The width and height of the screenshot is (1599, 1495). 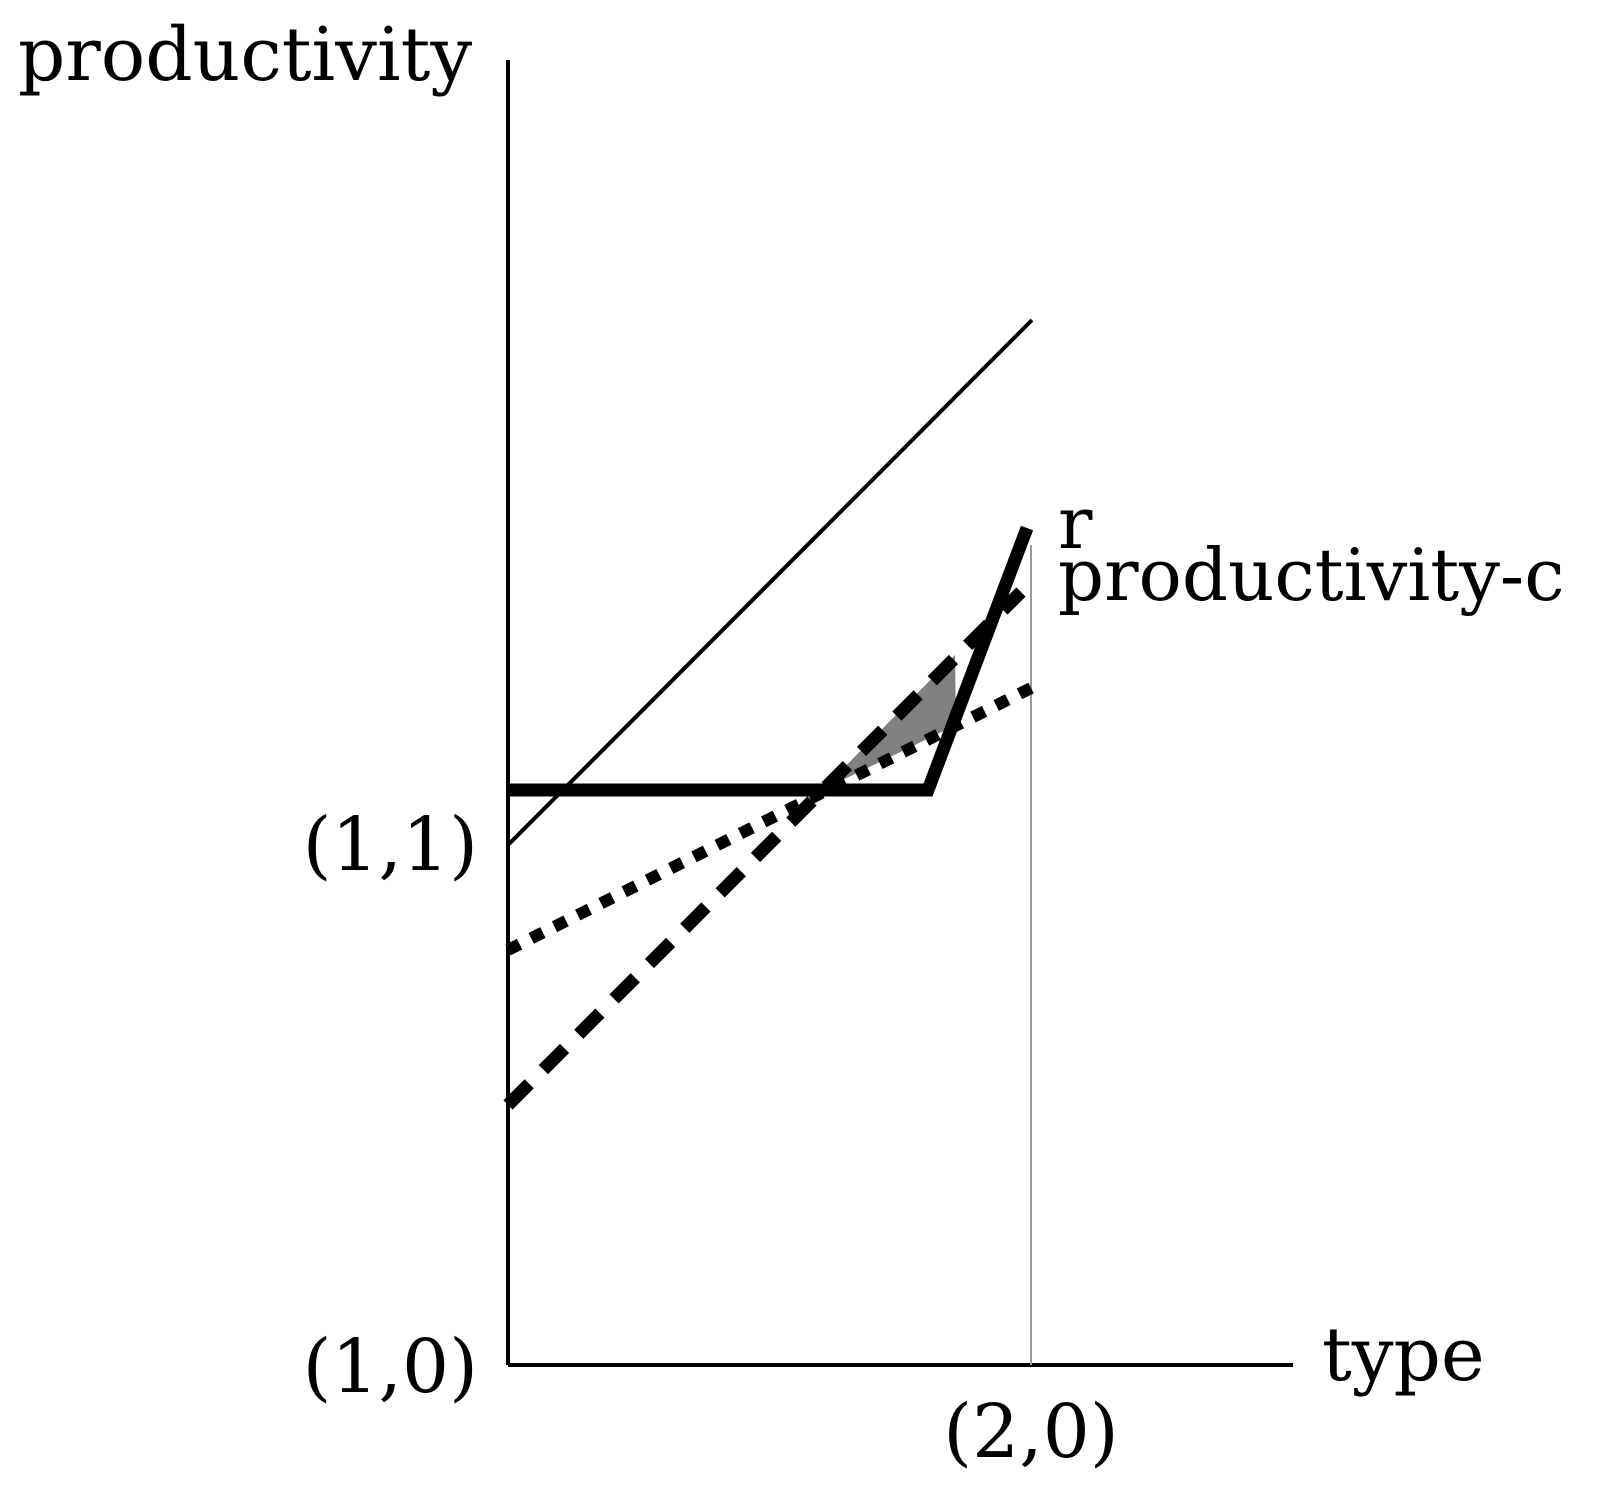 I want to click on r-curve-label: r, so click(x=1075, y=523).